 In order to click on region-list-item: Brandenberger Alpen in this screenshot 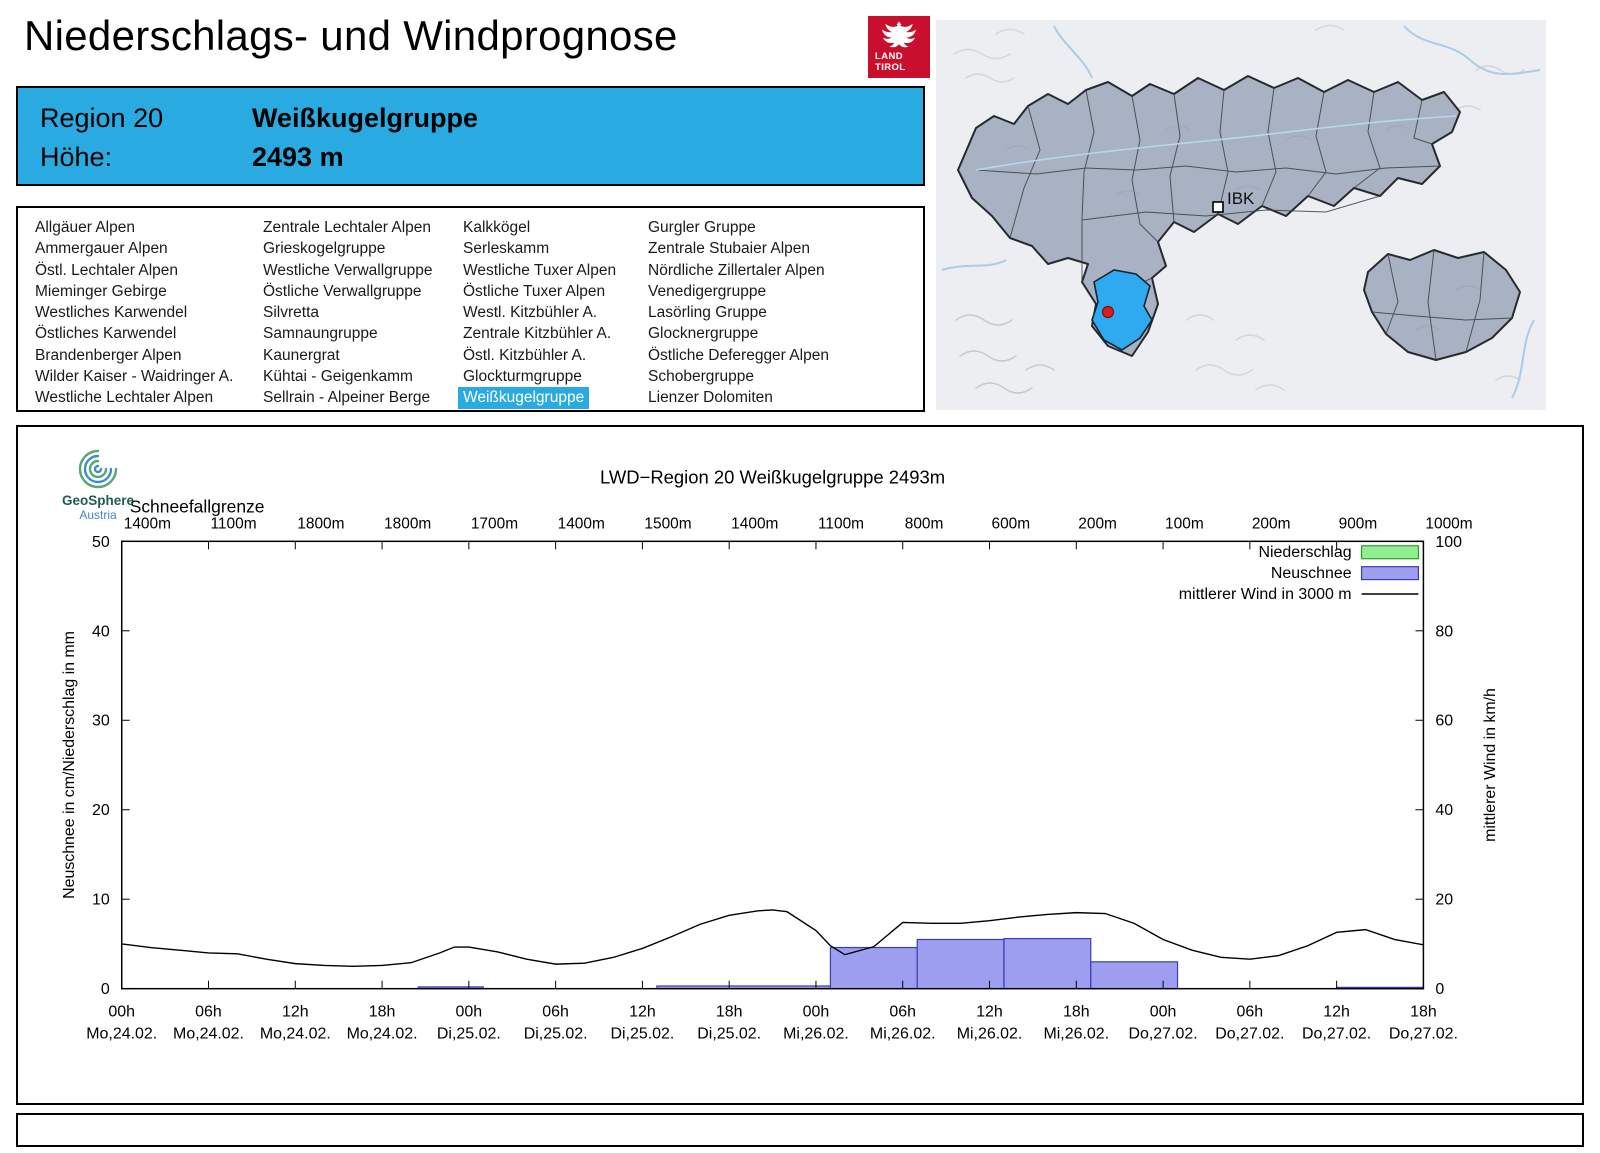, I will do `click(108, 355)`.